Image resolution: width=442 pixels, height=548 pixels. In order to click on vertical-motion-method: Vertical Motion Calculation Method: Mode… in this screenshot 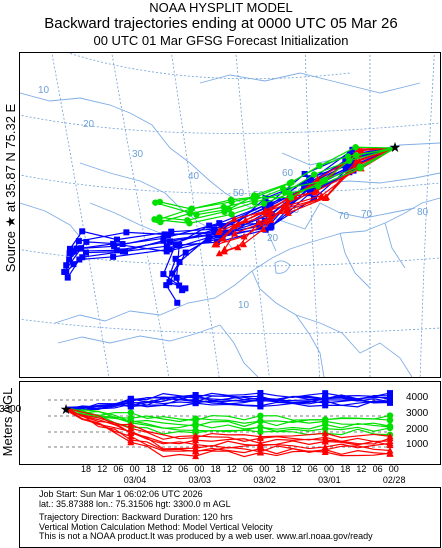, I will do `click(156, 526)`.